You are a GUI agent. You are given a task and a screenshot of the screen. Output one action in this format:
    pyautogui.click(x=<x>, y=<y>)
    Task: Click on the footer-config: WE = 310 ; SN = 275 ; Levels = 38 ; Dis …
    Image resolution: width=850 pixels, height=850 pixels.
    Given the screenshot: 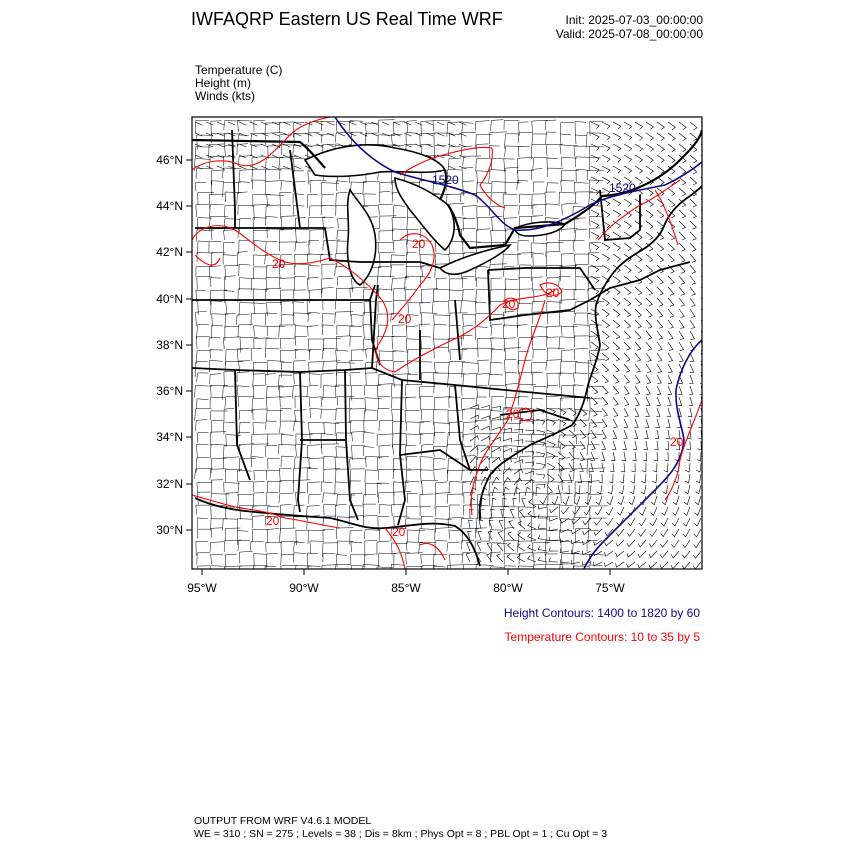 What is the action you would take?
    pyautogui.click(x=401, y=834)
    